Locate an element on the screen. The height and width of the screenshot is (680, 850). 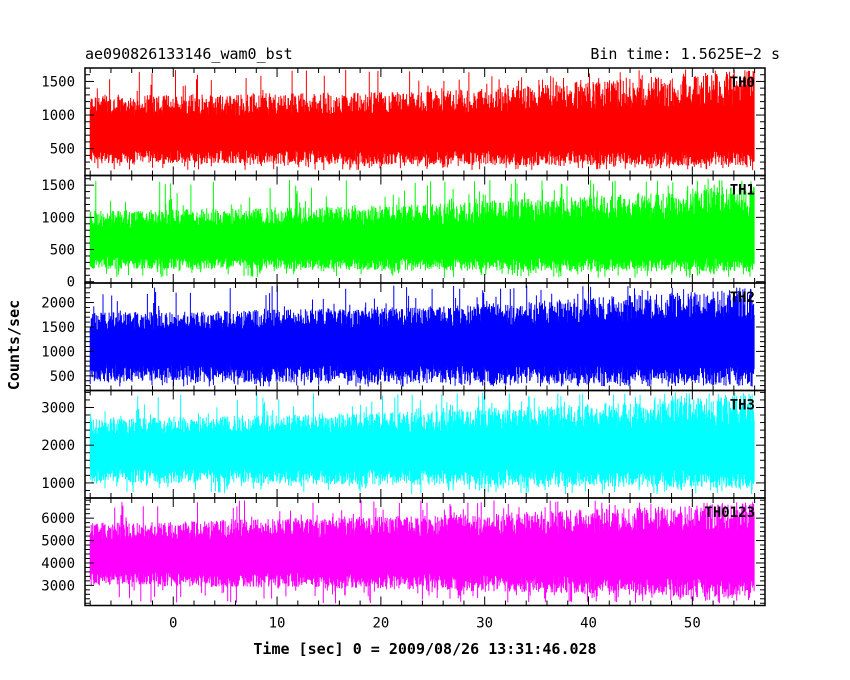
panel-label: TH0123 is located at coordinates (729, 513).